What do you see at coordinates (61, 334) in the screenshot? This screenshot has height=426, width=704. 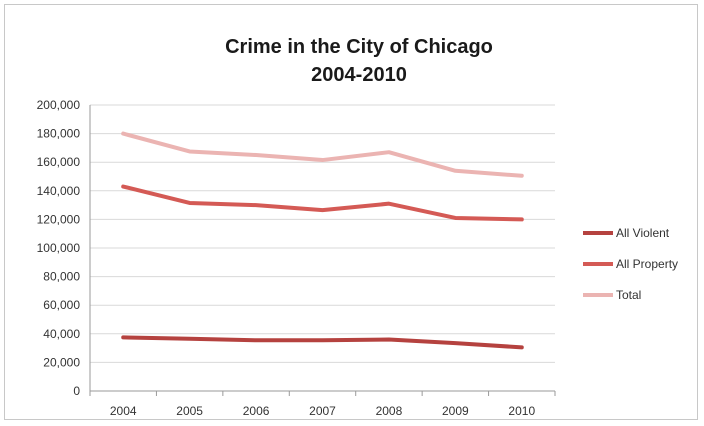 I see `y-tick-label: 40,000` at bounding box center [61, 334].